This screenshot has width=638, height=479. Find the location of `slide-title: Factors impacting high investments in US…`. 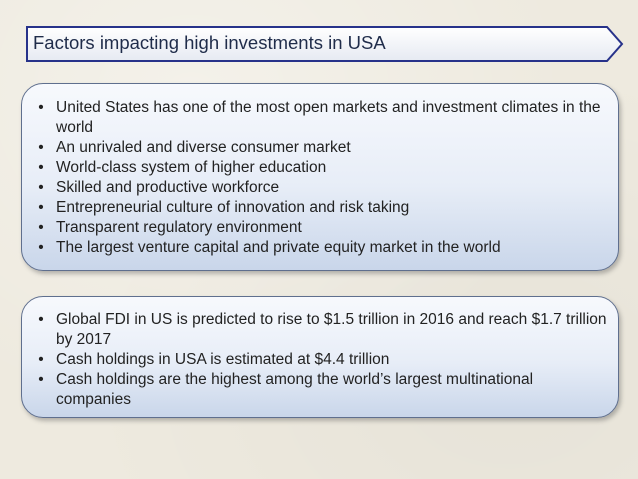

slide-title: Factors impacting high investments in US… is located at coordinates (209, 42).